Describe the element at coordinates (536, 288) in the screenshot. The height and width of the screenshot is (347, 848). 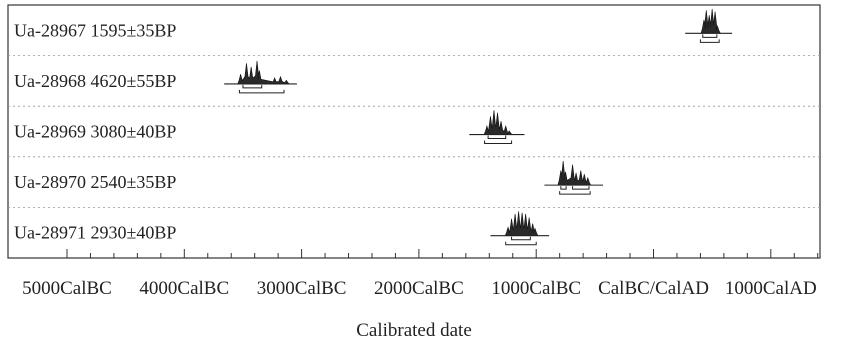
I see `x-tick-label: 1000CalBC` at that location.